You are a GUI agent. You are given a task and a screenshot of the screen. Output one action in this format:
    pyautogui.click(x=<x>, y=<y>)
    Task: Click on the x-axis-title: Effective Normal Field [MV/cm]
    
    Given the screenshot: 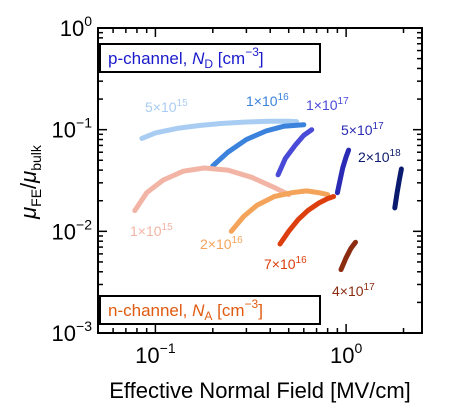 What is the action you would take?
    pyautogui.click(x=260, y=390)
    